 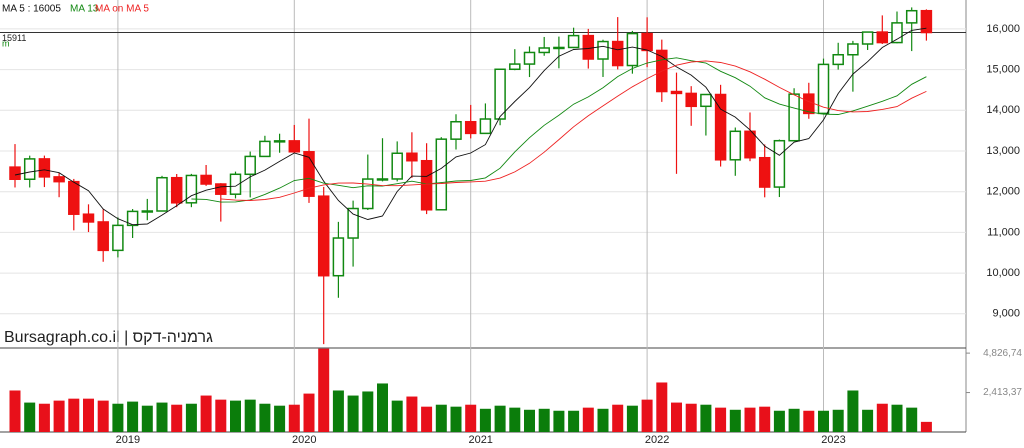 What do you see at coordinates (108, 337) in the screenshot?
I see `watermark: Bursagraph.co.il | גרמניה-דקס` at bounding box center [108, 337].